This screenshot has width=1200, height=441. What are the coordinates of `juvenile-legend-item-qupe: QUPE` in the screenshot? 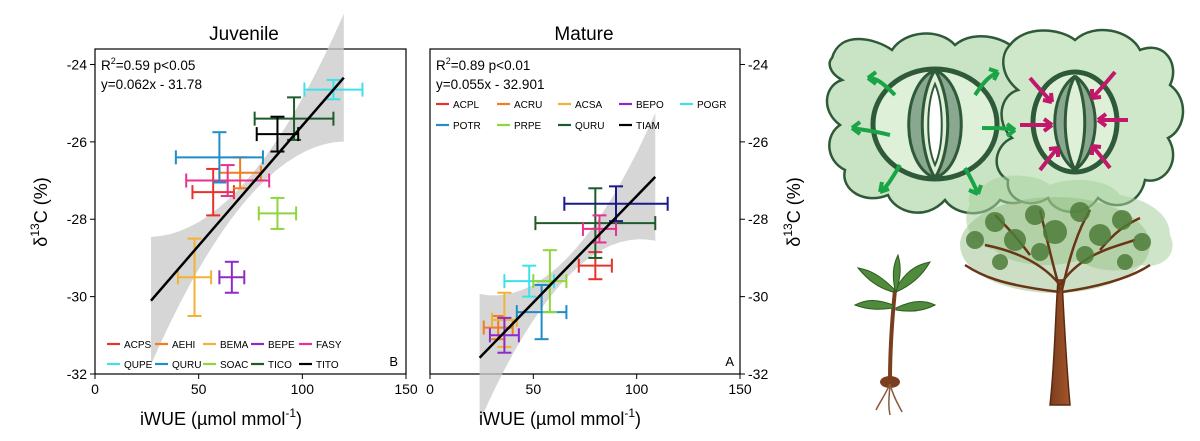 It's located at (130, 365).